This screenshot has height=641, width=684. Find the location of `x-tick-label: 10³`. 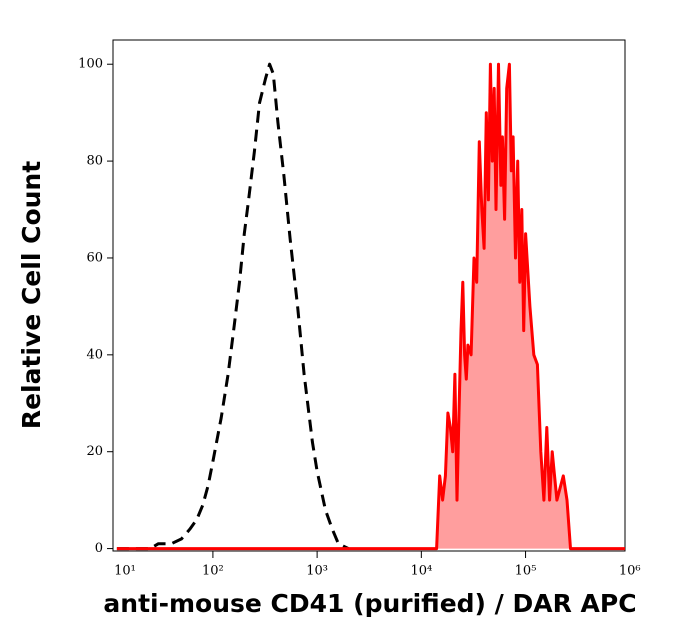

x-tick-label: 10³ is located at coordinates (317, 571).